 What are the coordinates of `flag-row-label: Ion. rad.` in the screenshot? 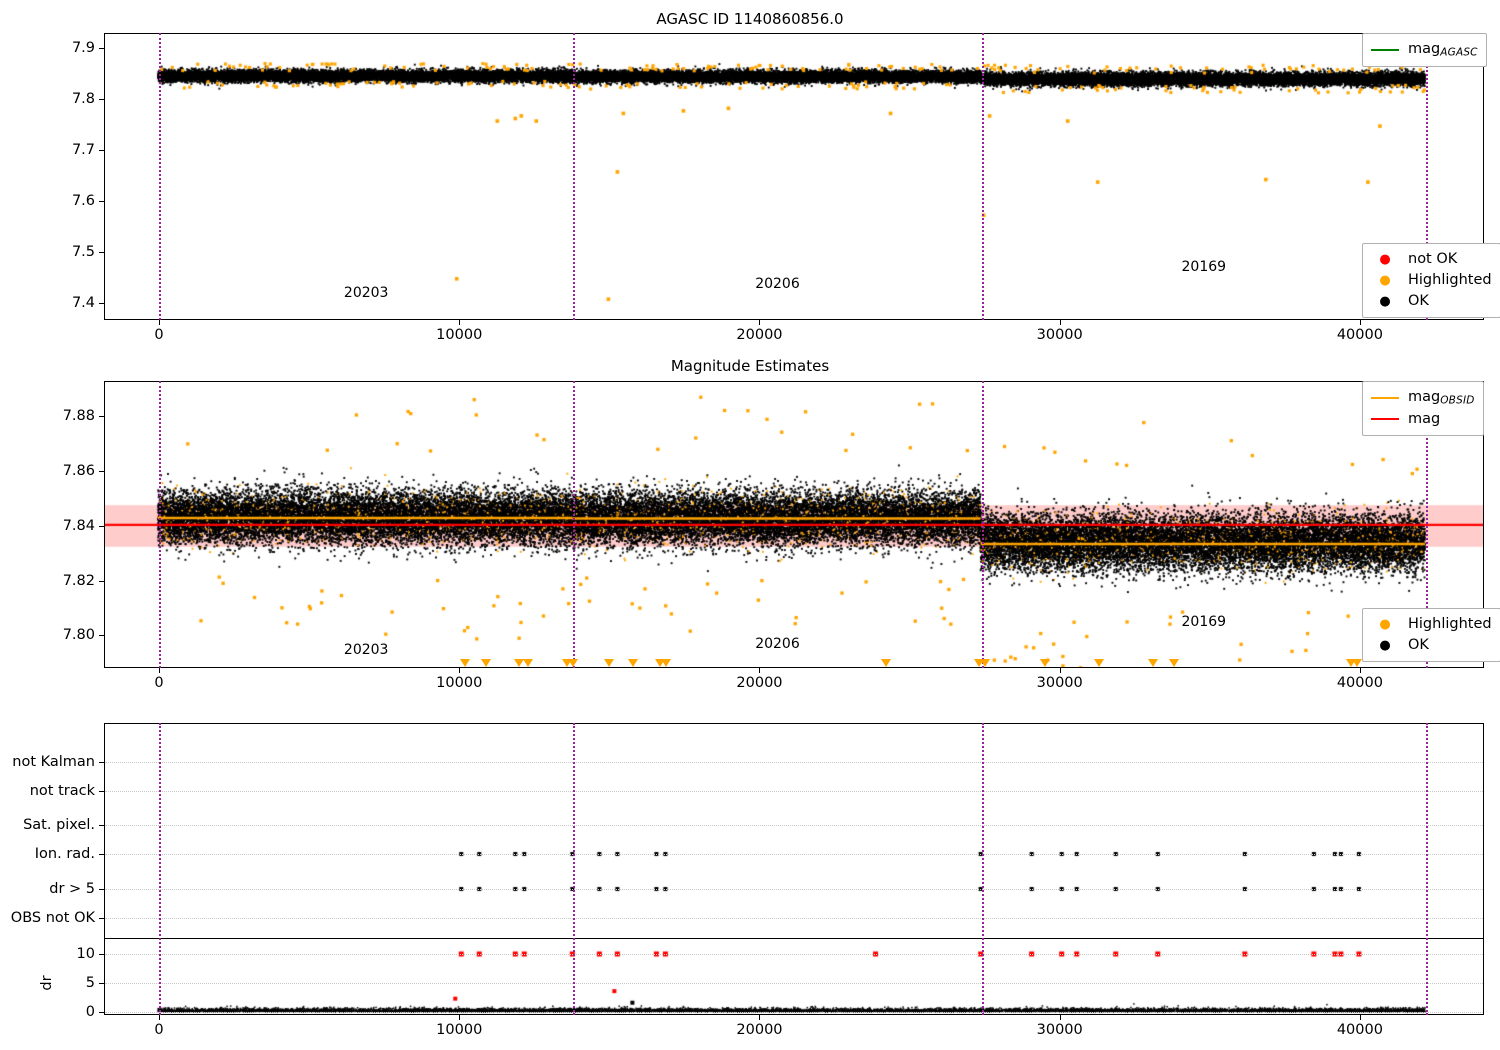 It's located at (64, 854).